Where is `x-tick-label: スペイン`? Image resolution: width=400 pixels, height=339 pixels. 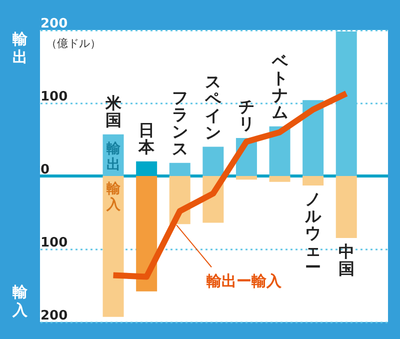 x-tick-label: スペイン is located at coordinates (213, 107).